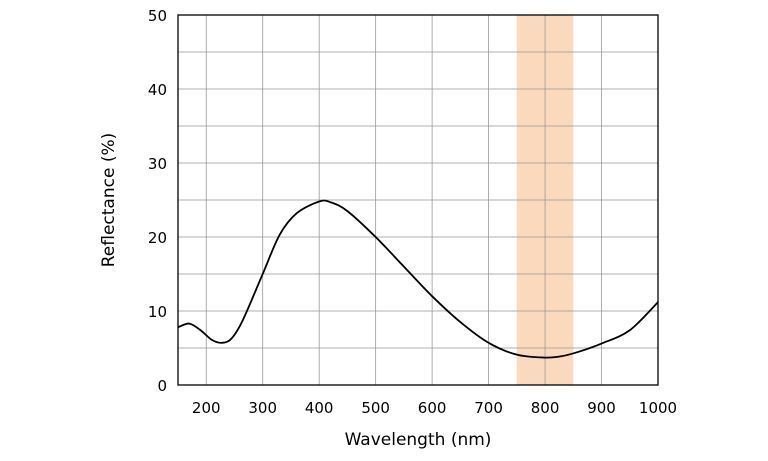 The height and width of the screenshot is (461, 768). Describe the element at coordinates (157, 164) in the screenshot. I see `y-tick-label: 30` at that location.